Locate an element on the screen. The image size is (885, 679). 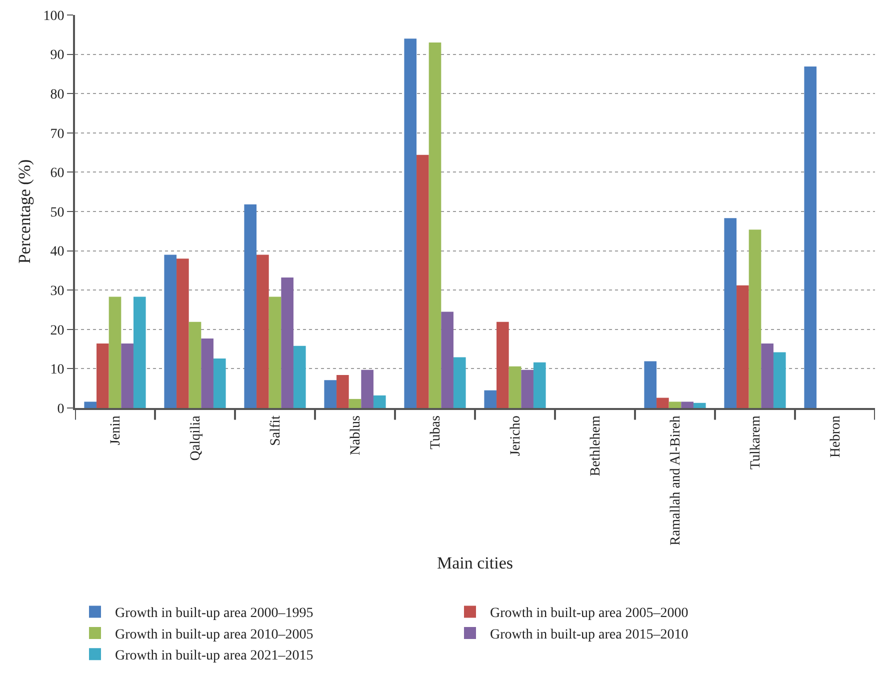
x-tick-label: Jenin is located at coordinates (116, 431).